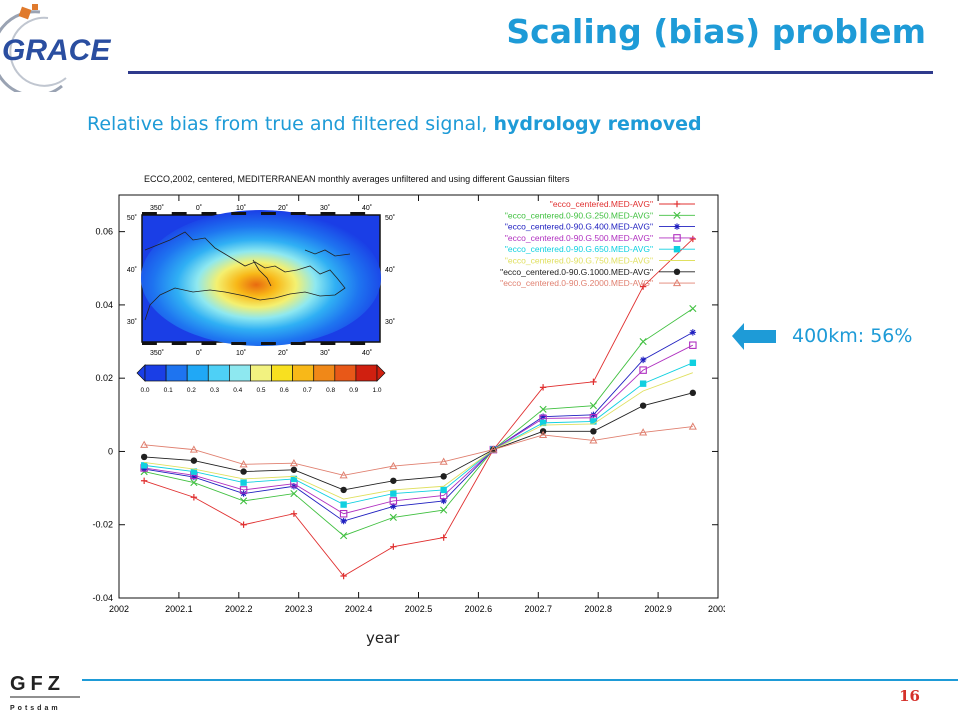  I want to click on colorbar-tick-label: 0.0, so click(144, 390).